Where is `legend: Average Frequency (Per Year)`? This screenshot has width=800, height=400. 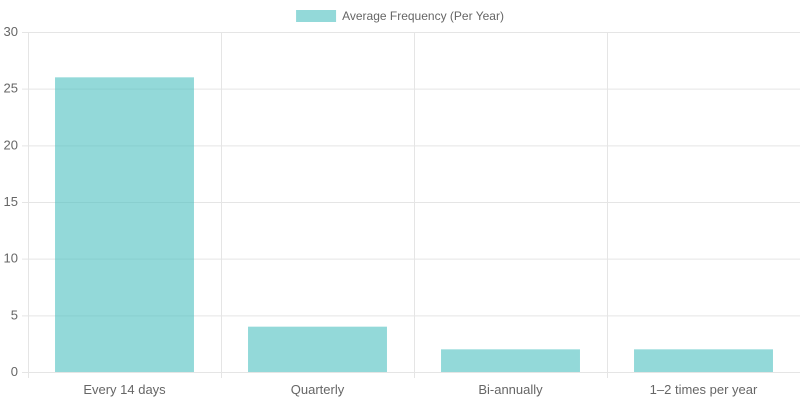 legend: Average Frequency (Per Year) is located at coordinates (400, 16).